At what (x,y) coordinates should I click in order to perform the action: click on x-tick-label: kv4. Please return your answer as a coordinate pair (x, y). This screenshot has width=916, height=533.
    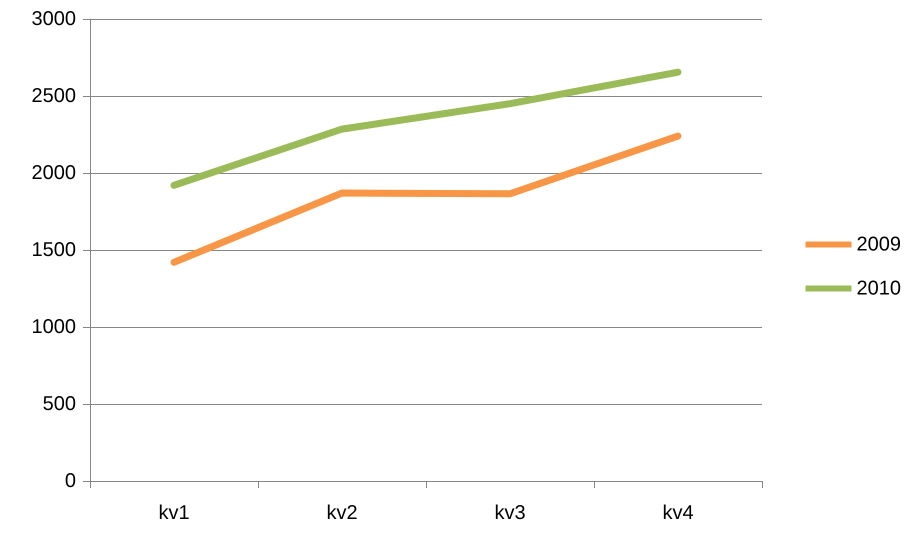
    Looking at the image, I should click on (678, 513).